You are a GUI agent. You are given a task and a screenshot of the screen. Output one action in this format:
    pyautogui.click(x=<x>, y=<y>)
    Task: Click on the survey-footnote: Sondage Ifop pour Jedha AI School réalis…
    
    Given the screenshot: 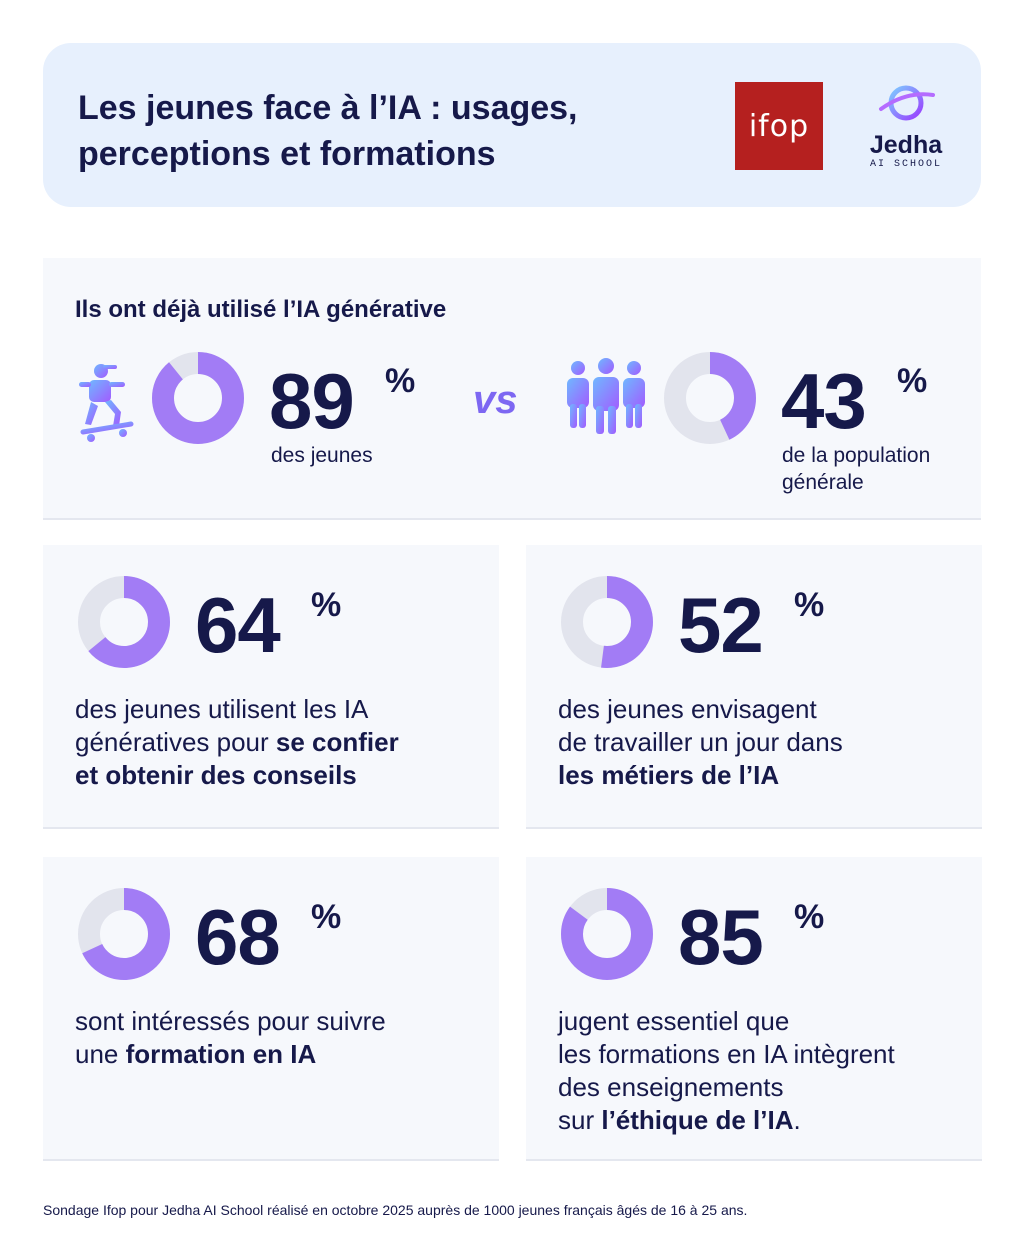 What is the action you would take?
    pyautogui.click(x=395, y=1210)
    